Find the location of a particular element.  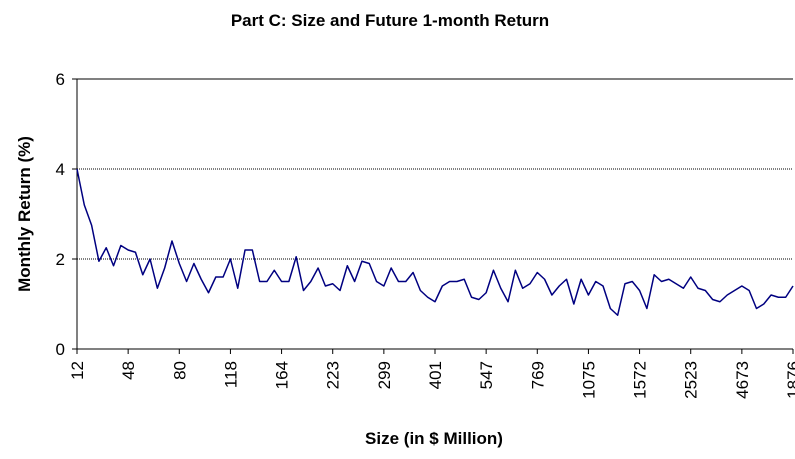

x-tick-label: 299 is located at coordinates (384, 375).